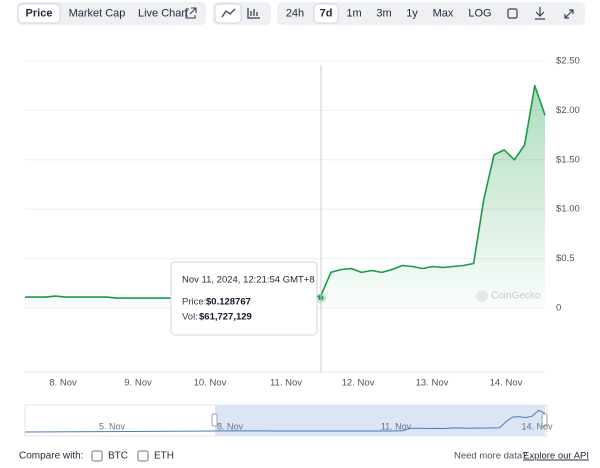  I want to click on range-button: 1y, so click(412, 13).